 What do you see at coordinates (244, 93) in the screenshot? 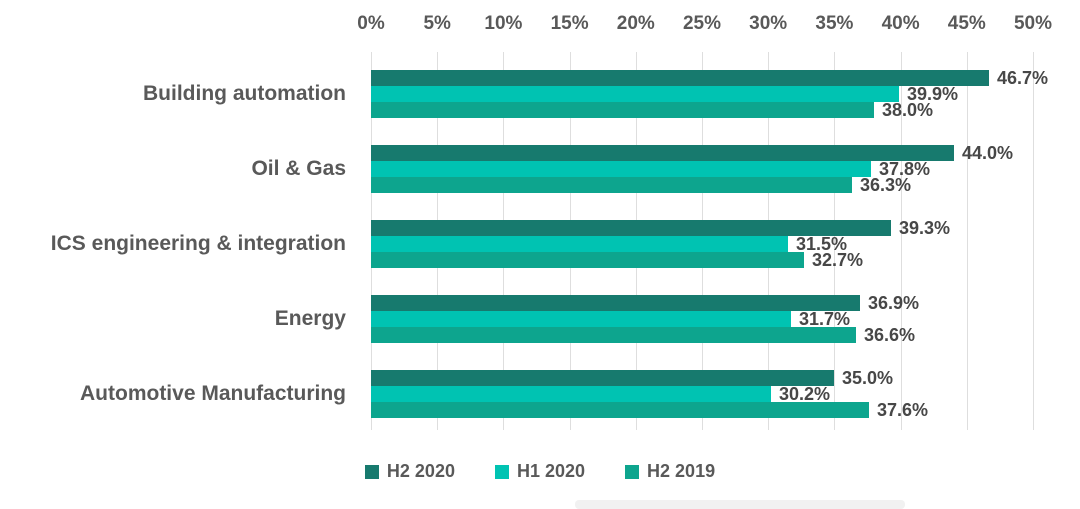
I see `category-label: Building automation` at bounding box center [244, 93].